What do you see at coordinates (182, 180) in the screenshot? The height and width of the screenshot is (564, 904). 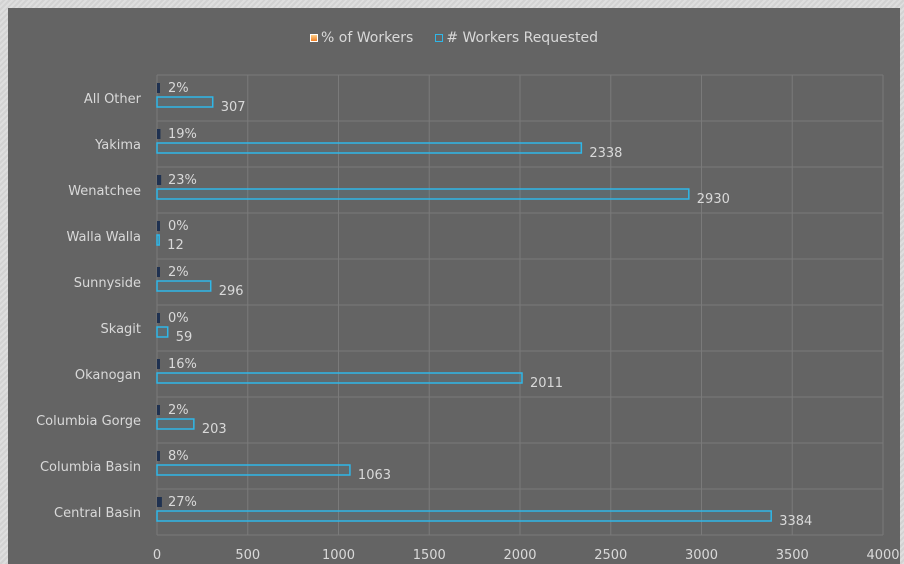 I see `percent-data-label: 23%` at bounding box center [182, 180].